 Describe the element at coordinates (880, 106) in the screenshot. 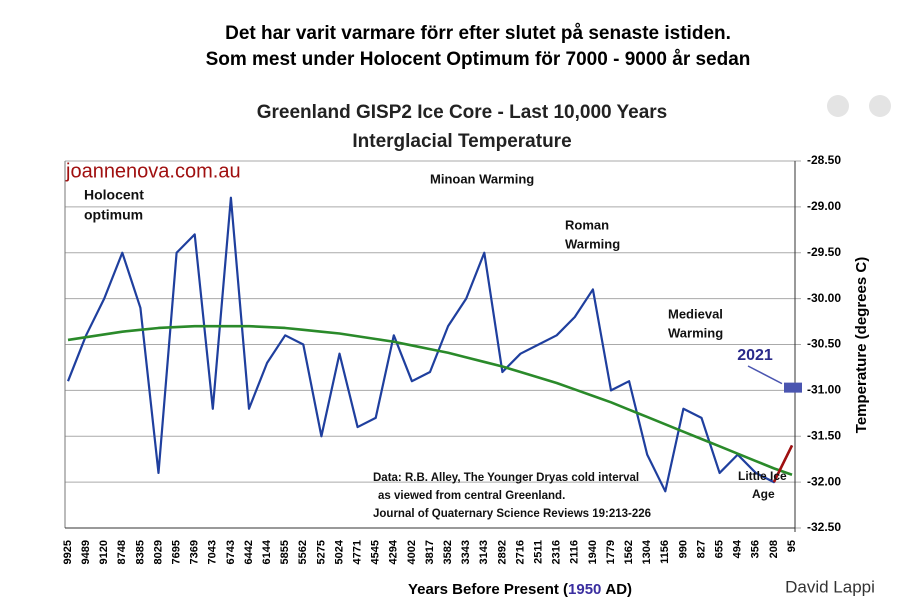

I see `nav-next` at that location.